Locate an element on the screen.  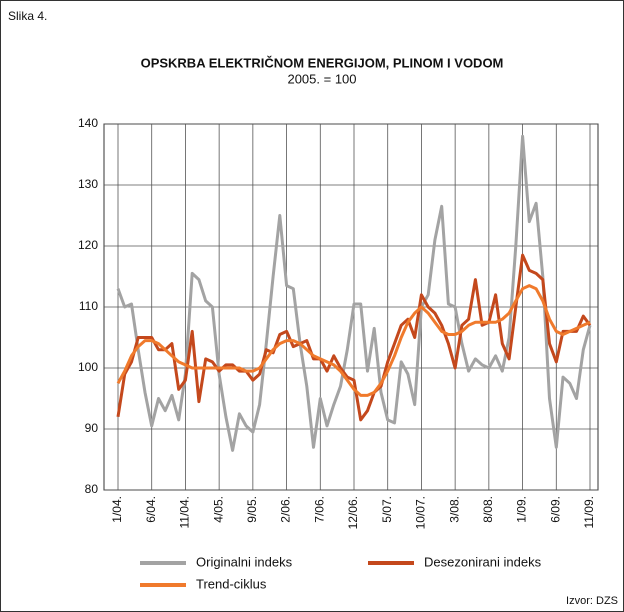
x-tick-label: 4/05. is located at coordinates (218, 509).